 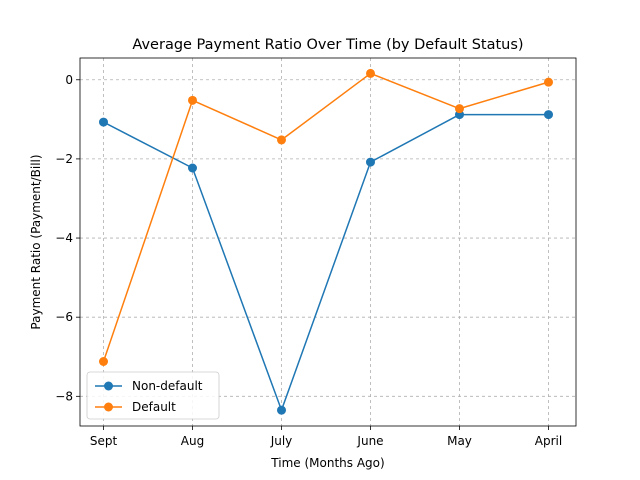 I want to click on y-tick-label: −6, so click(x=64, y=317).